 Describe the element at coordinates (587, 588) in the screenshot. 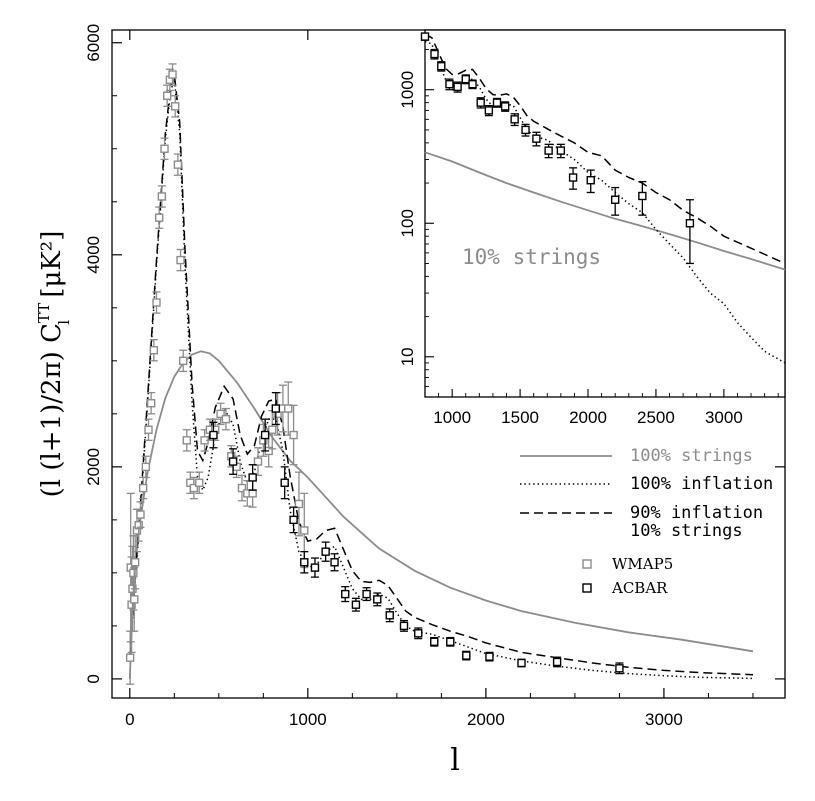

I see `legend-marker-acbar` at that location.